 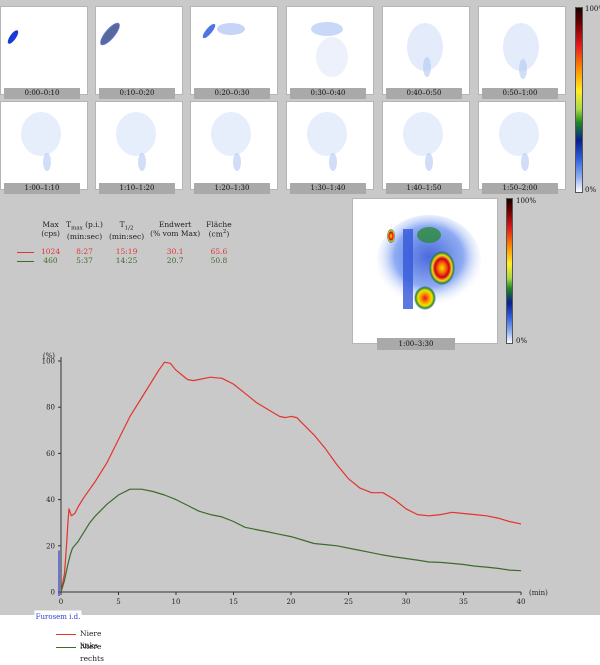 What do you see at coordinates (416, 344) in the screenshot?
I see `summary-image-label: 1:00–3:30` at bounding box center [416, 344].